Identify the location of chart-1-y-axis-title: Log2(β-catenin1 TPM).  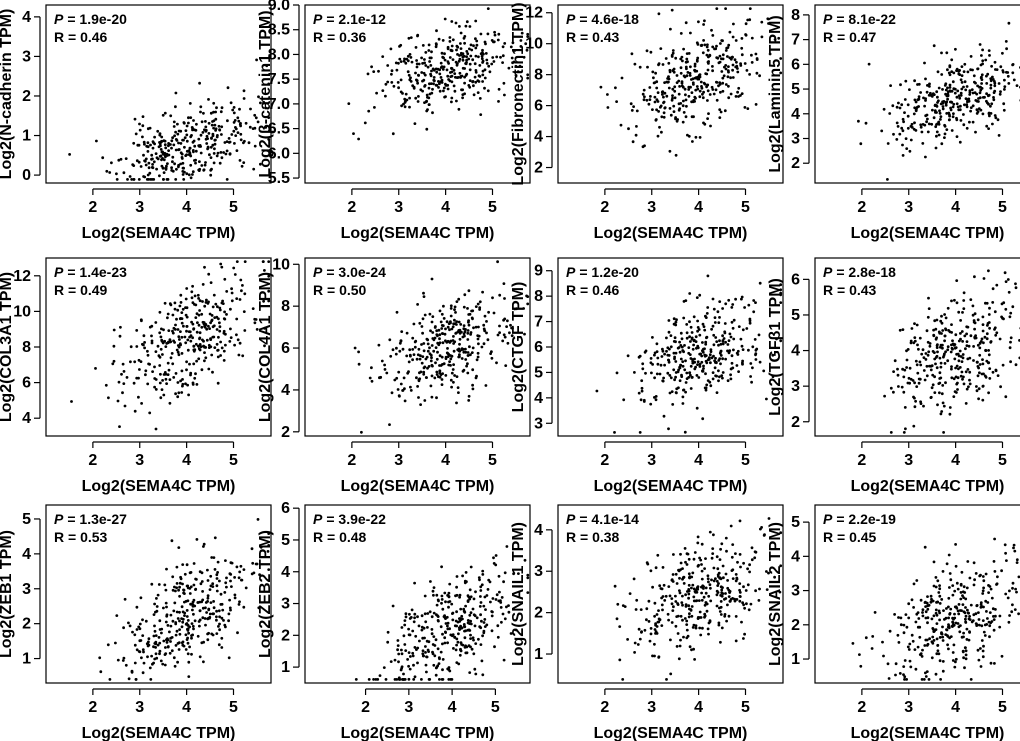
(265, 93).